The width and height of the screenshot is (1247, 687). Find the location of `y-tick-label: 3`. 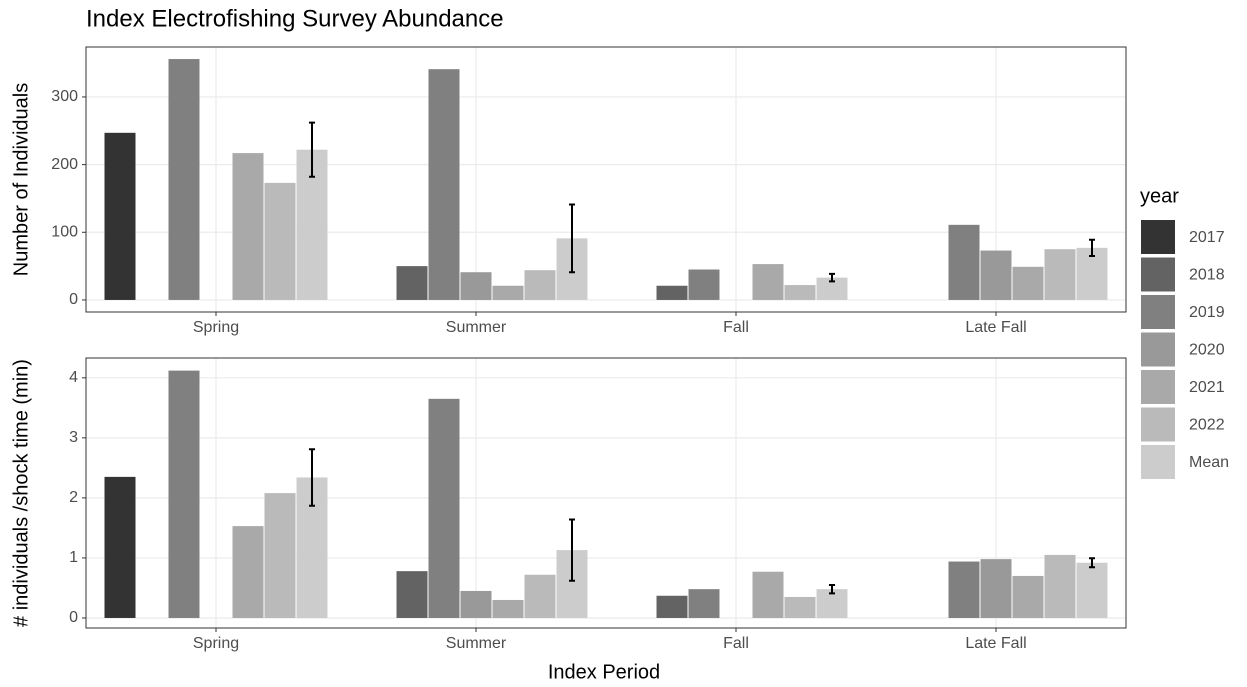

y-tick-label: 3 is located at coordinates (73, 437).